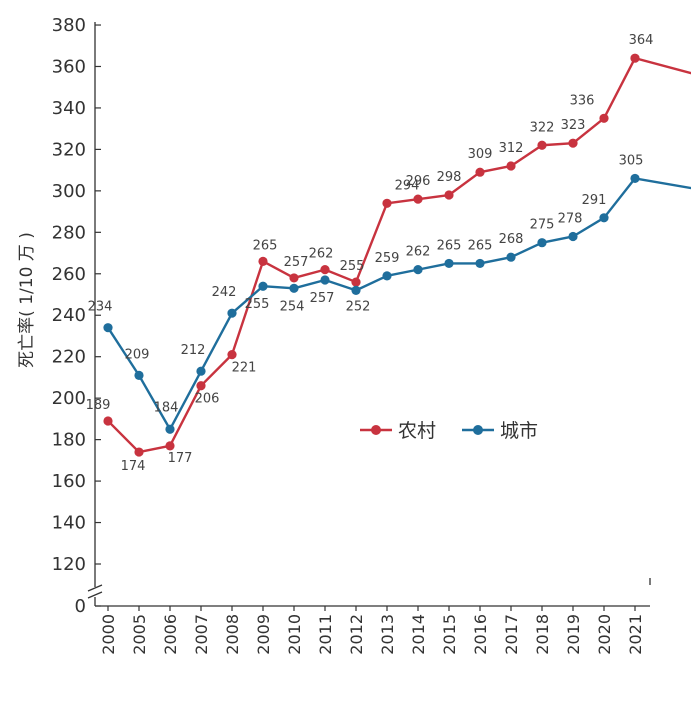  I want to click on data-label: 206, so click(207, 399).